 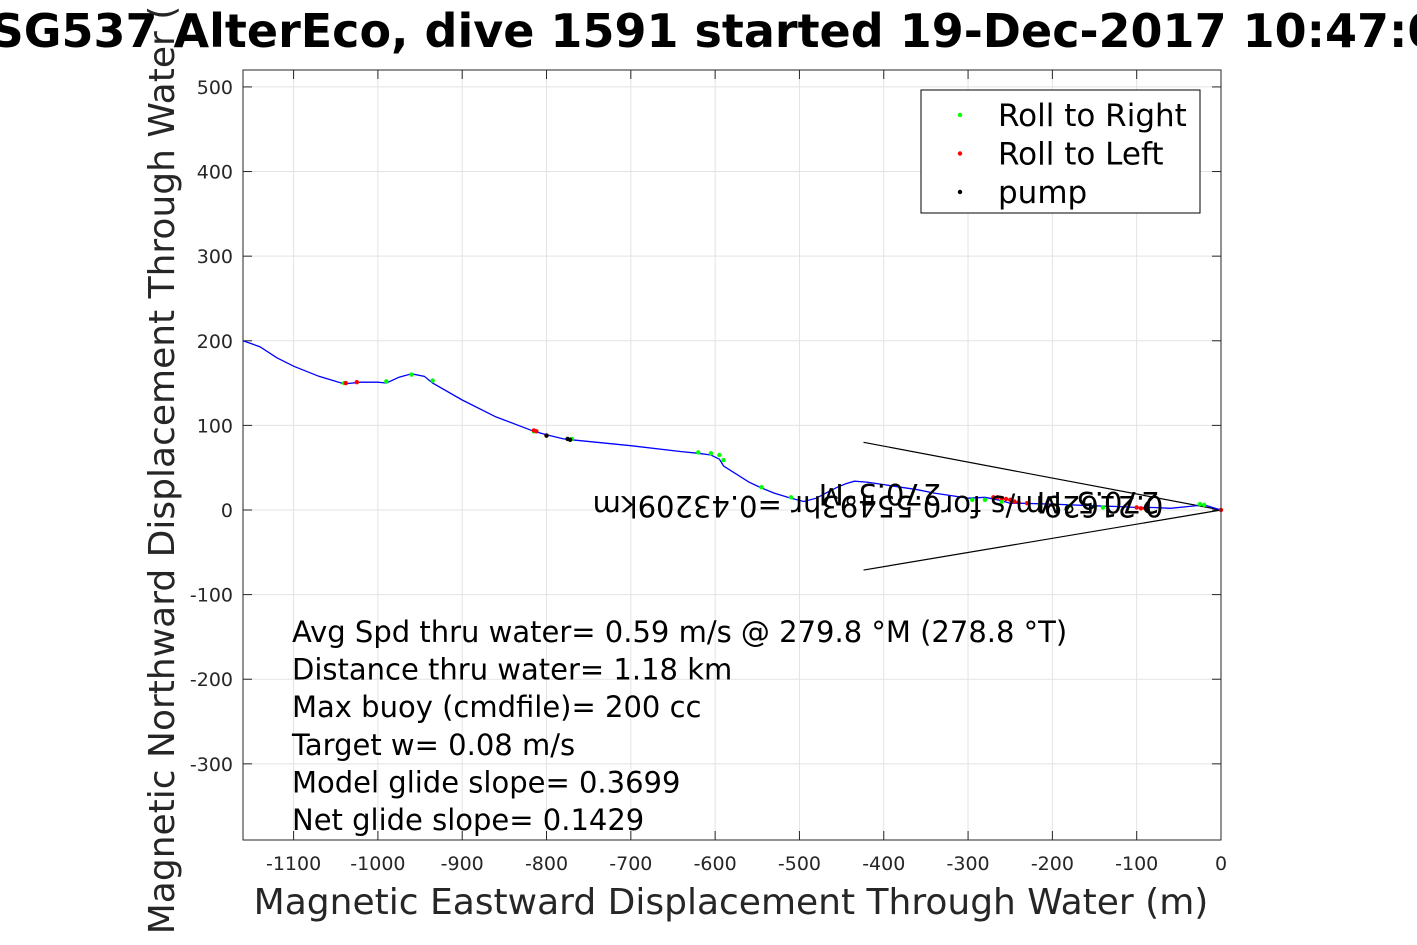 What do you see at coordinates (211, 680) in the screenshot?
I see `y-tick-label: -200` at bounding box center [211, 680].